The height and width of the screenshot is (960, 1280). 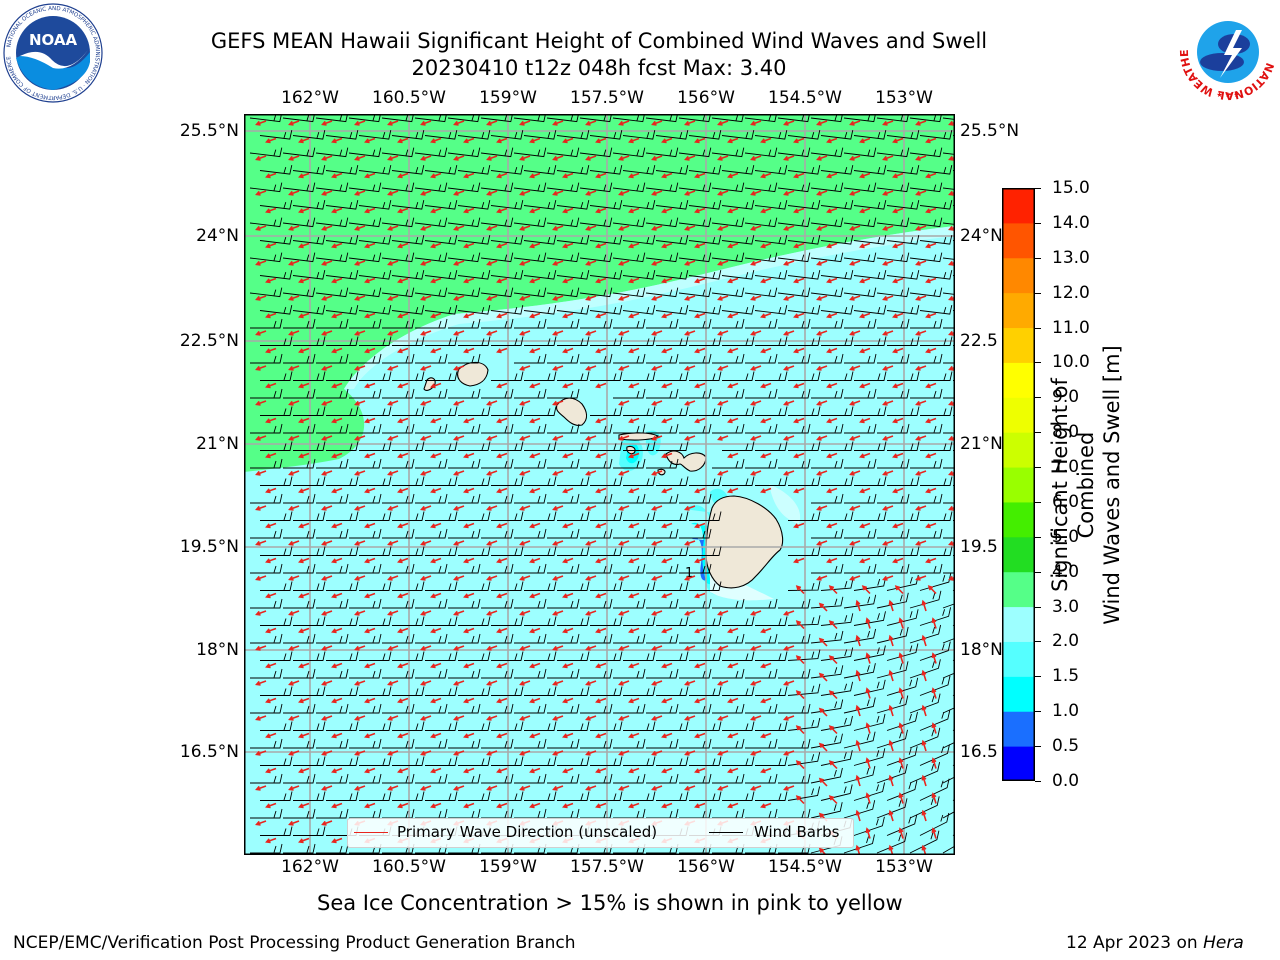 What do you see at coordinates (1223, 943) in the screenshot?
I see `run-host: Hera` at bounding box center [1223, 943].